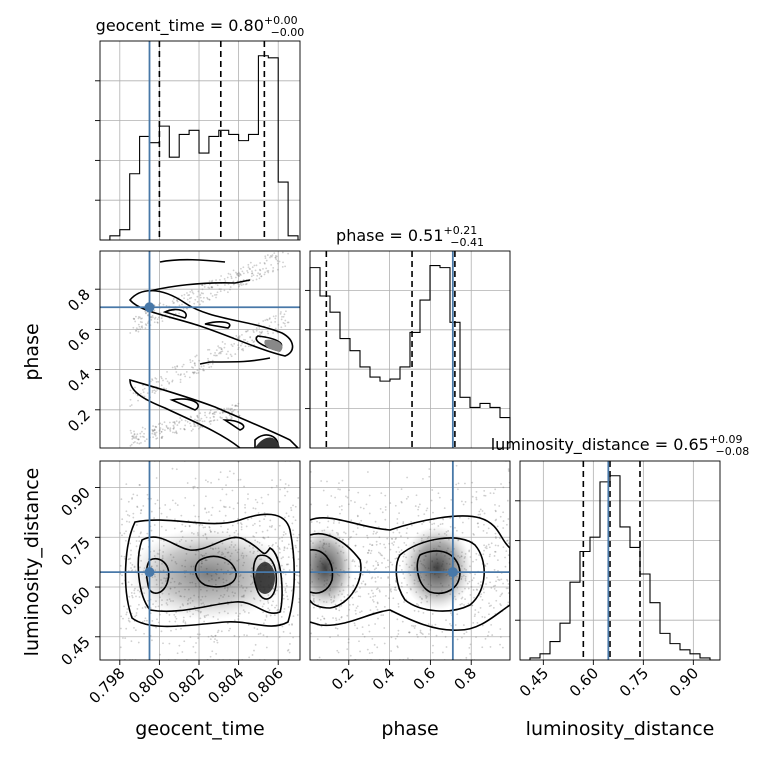 The image size is (760, 760). Describe the element at coordinates (410, 236) in the screenshot. I see `title-phase: phase = 0.51+0.21 −0.41` at that location.